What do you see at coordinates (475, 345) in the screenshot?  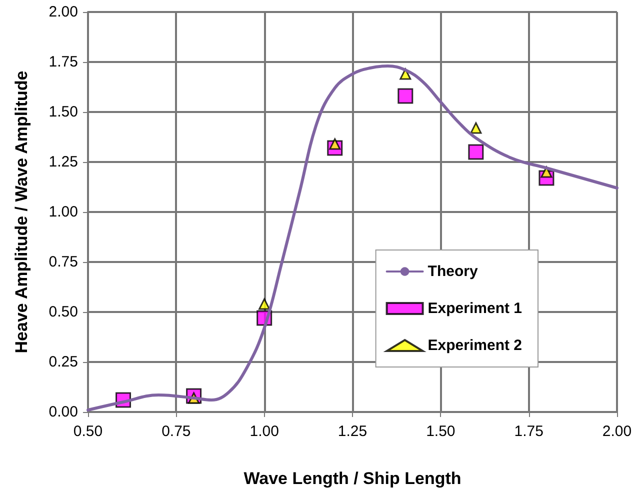 I see `legend-label: Experiment 2` at bounding box center [475, 345].